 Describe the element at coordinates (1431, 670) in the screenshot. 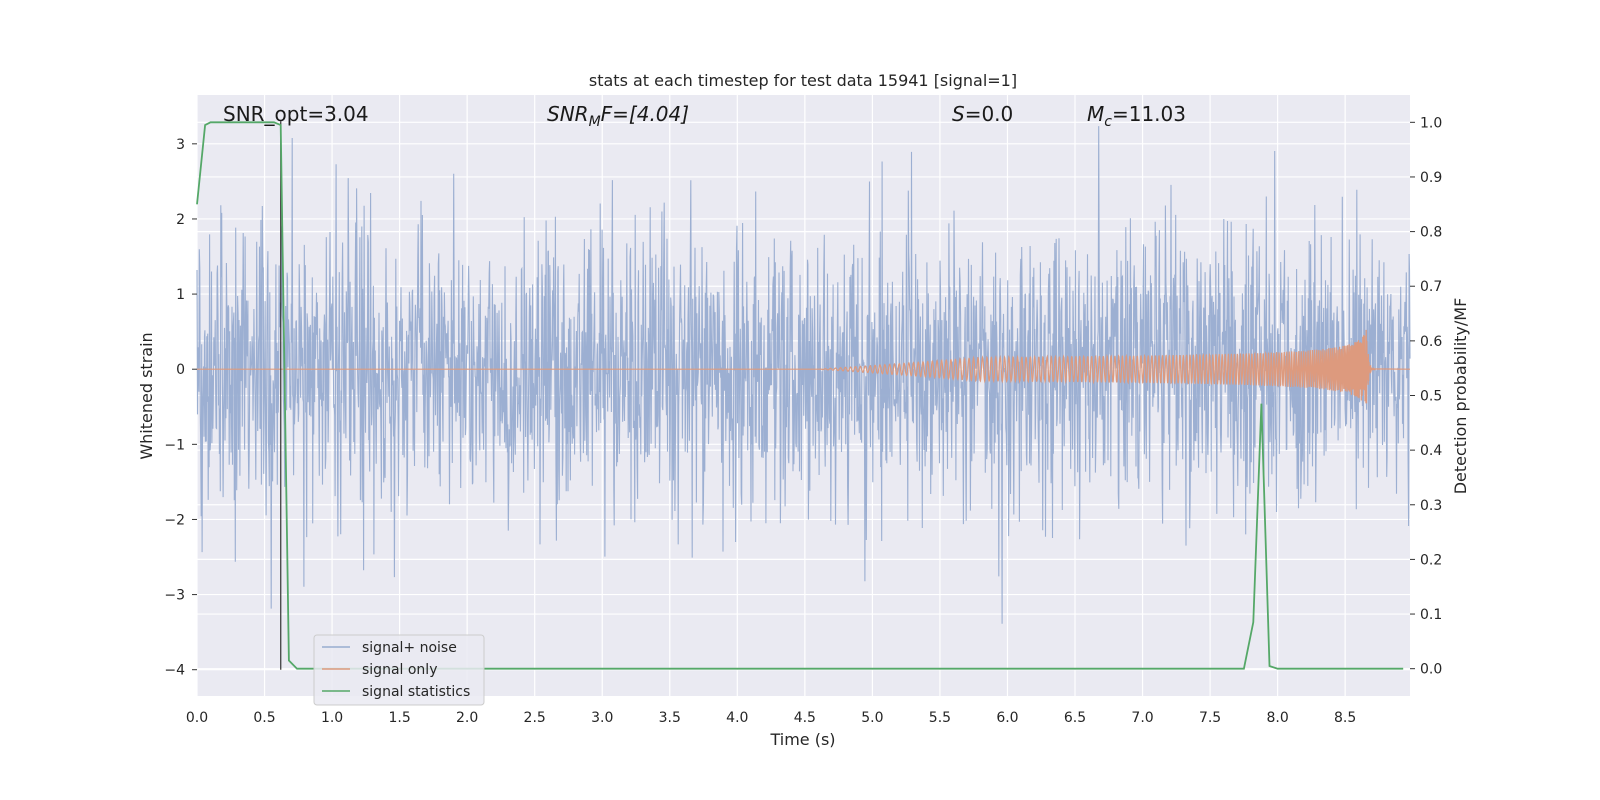

I see `y2-tick-label: 0.0` at that location.